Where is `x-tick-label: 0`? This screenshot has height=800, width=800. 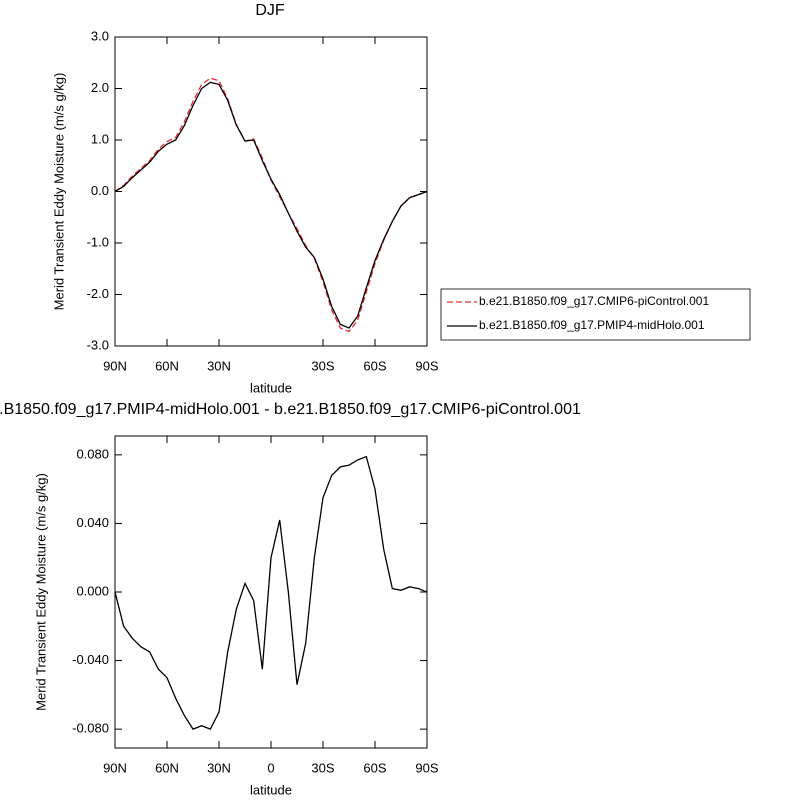
x-tick-label: 0 is located at coordinates (270, 767).